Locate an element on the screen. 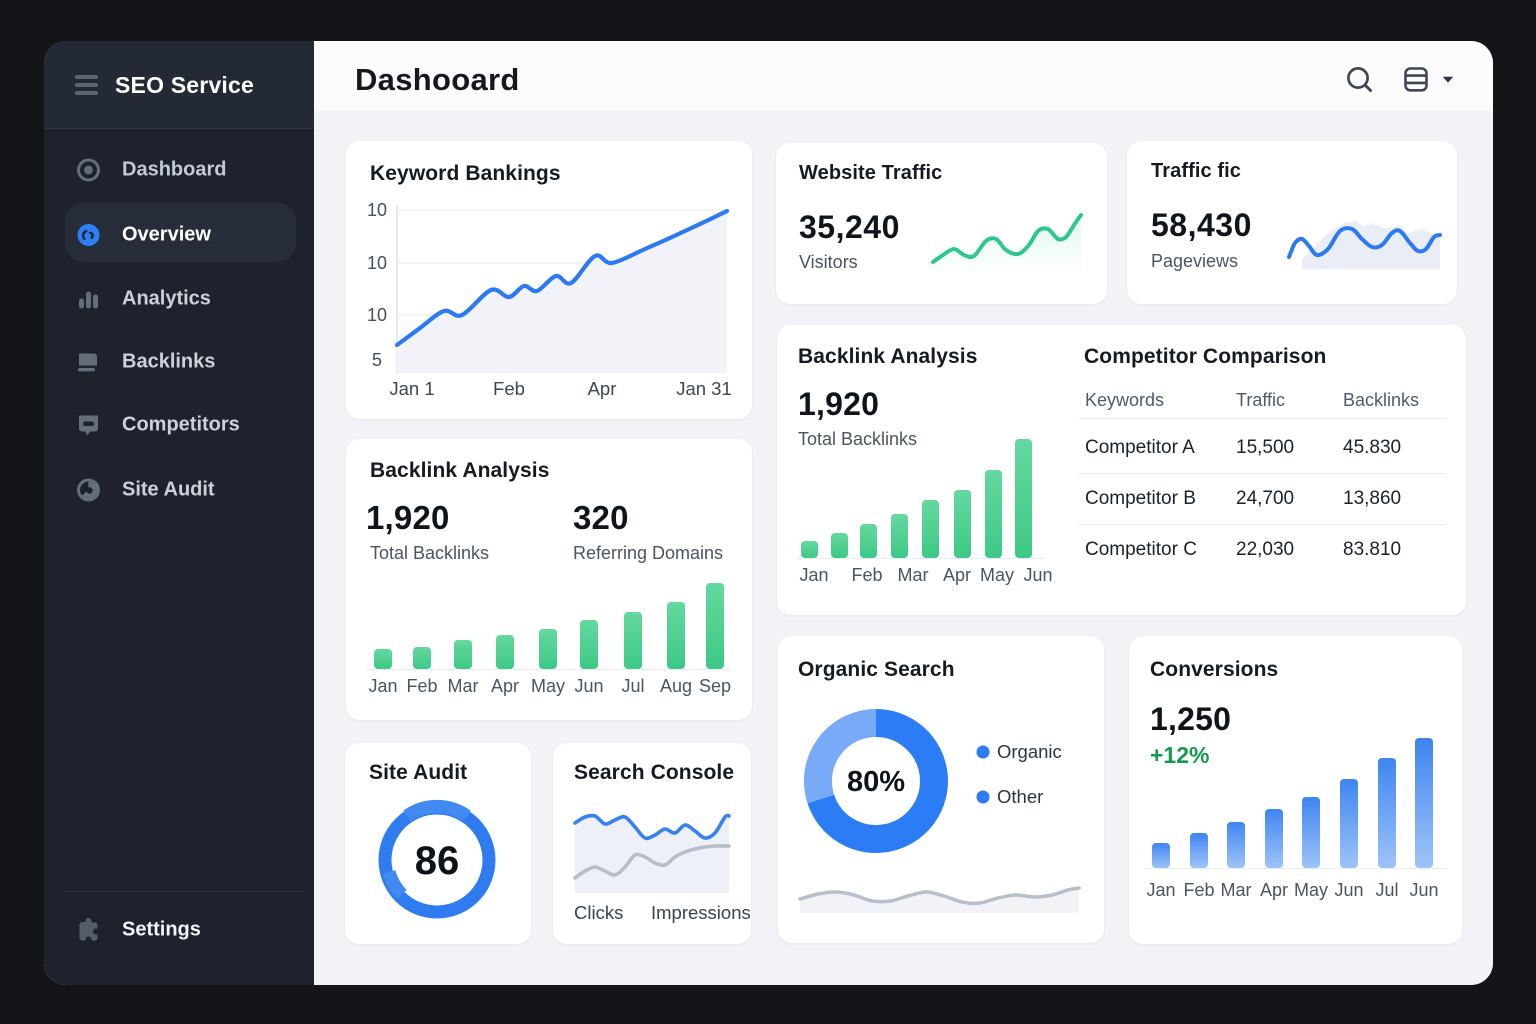  svg-text: Other is located at coordinates (1020, 796).